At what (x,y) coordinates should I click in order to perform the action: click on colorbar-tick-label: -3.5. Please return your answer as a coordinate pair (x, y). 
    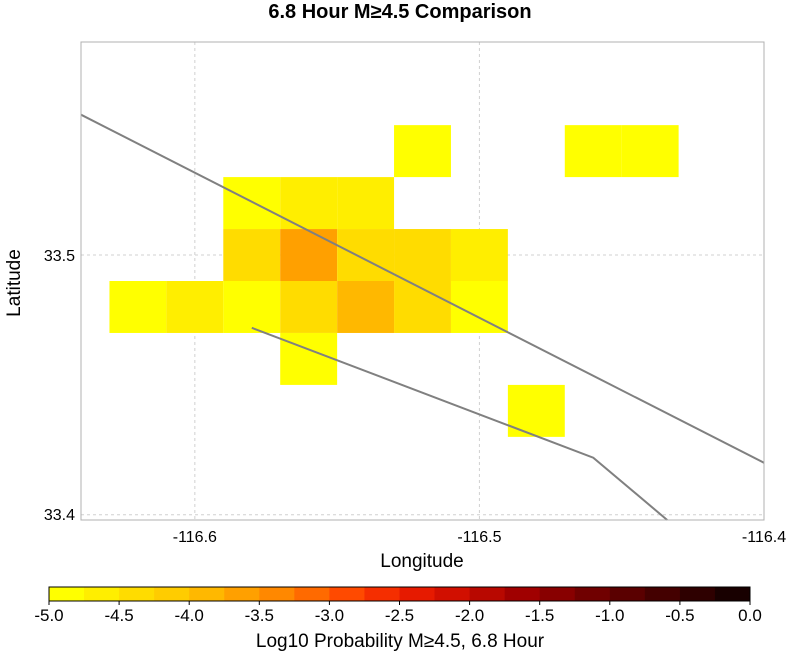
    Looking at the image, I should click on (259, 615).